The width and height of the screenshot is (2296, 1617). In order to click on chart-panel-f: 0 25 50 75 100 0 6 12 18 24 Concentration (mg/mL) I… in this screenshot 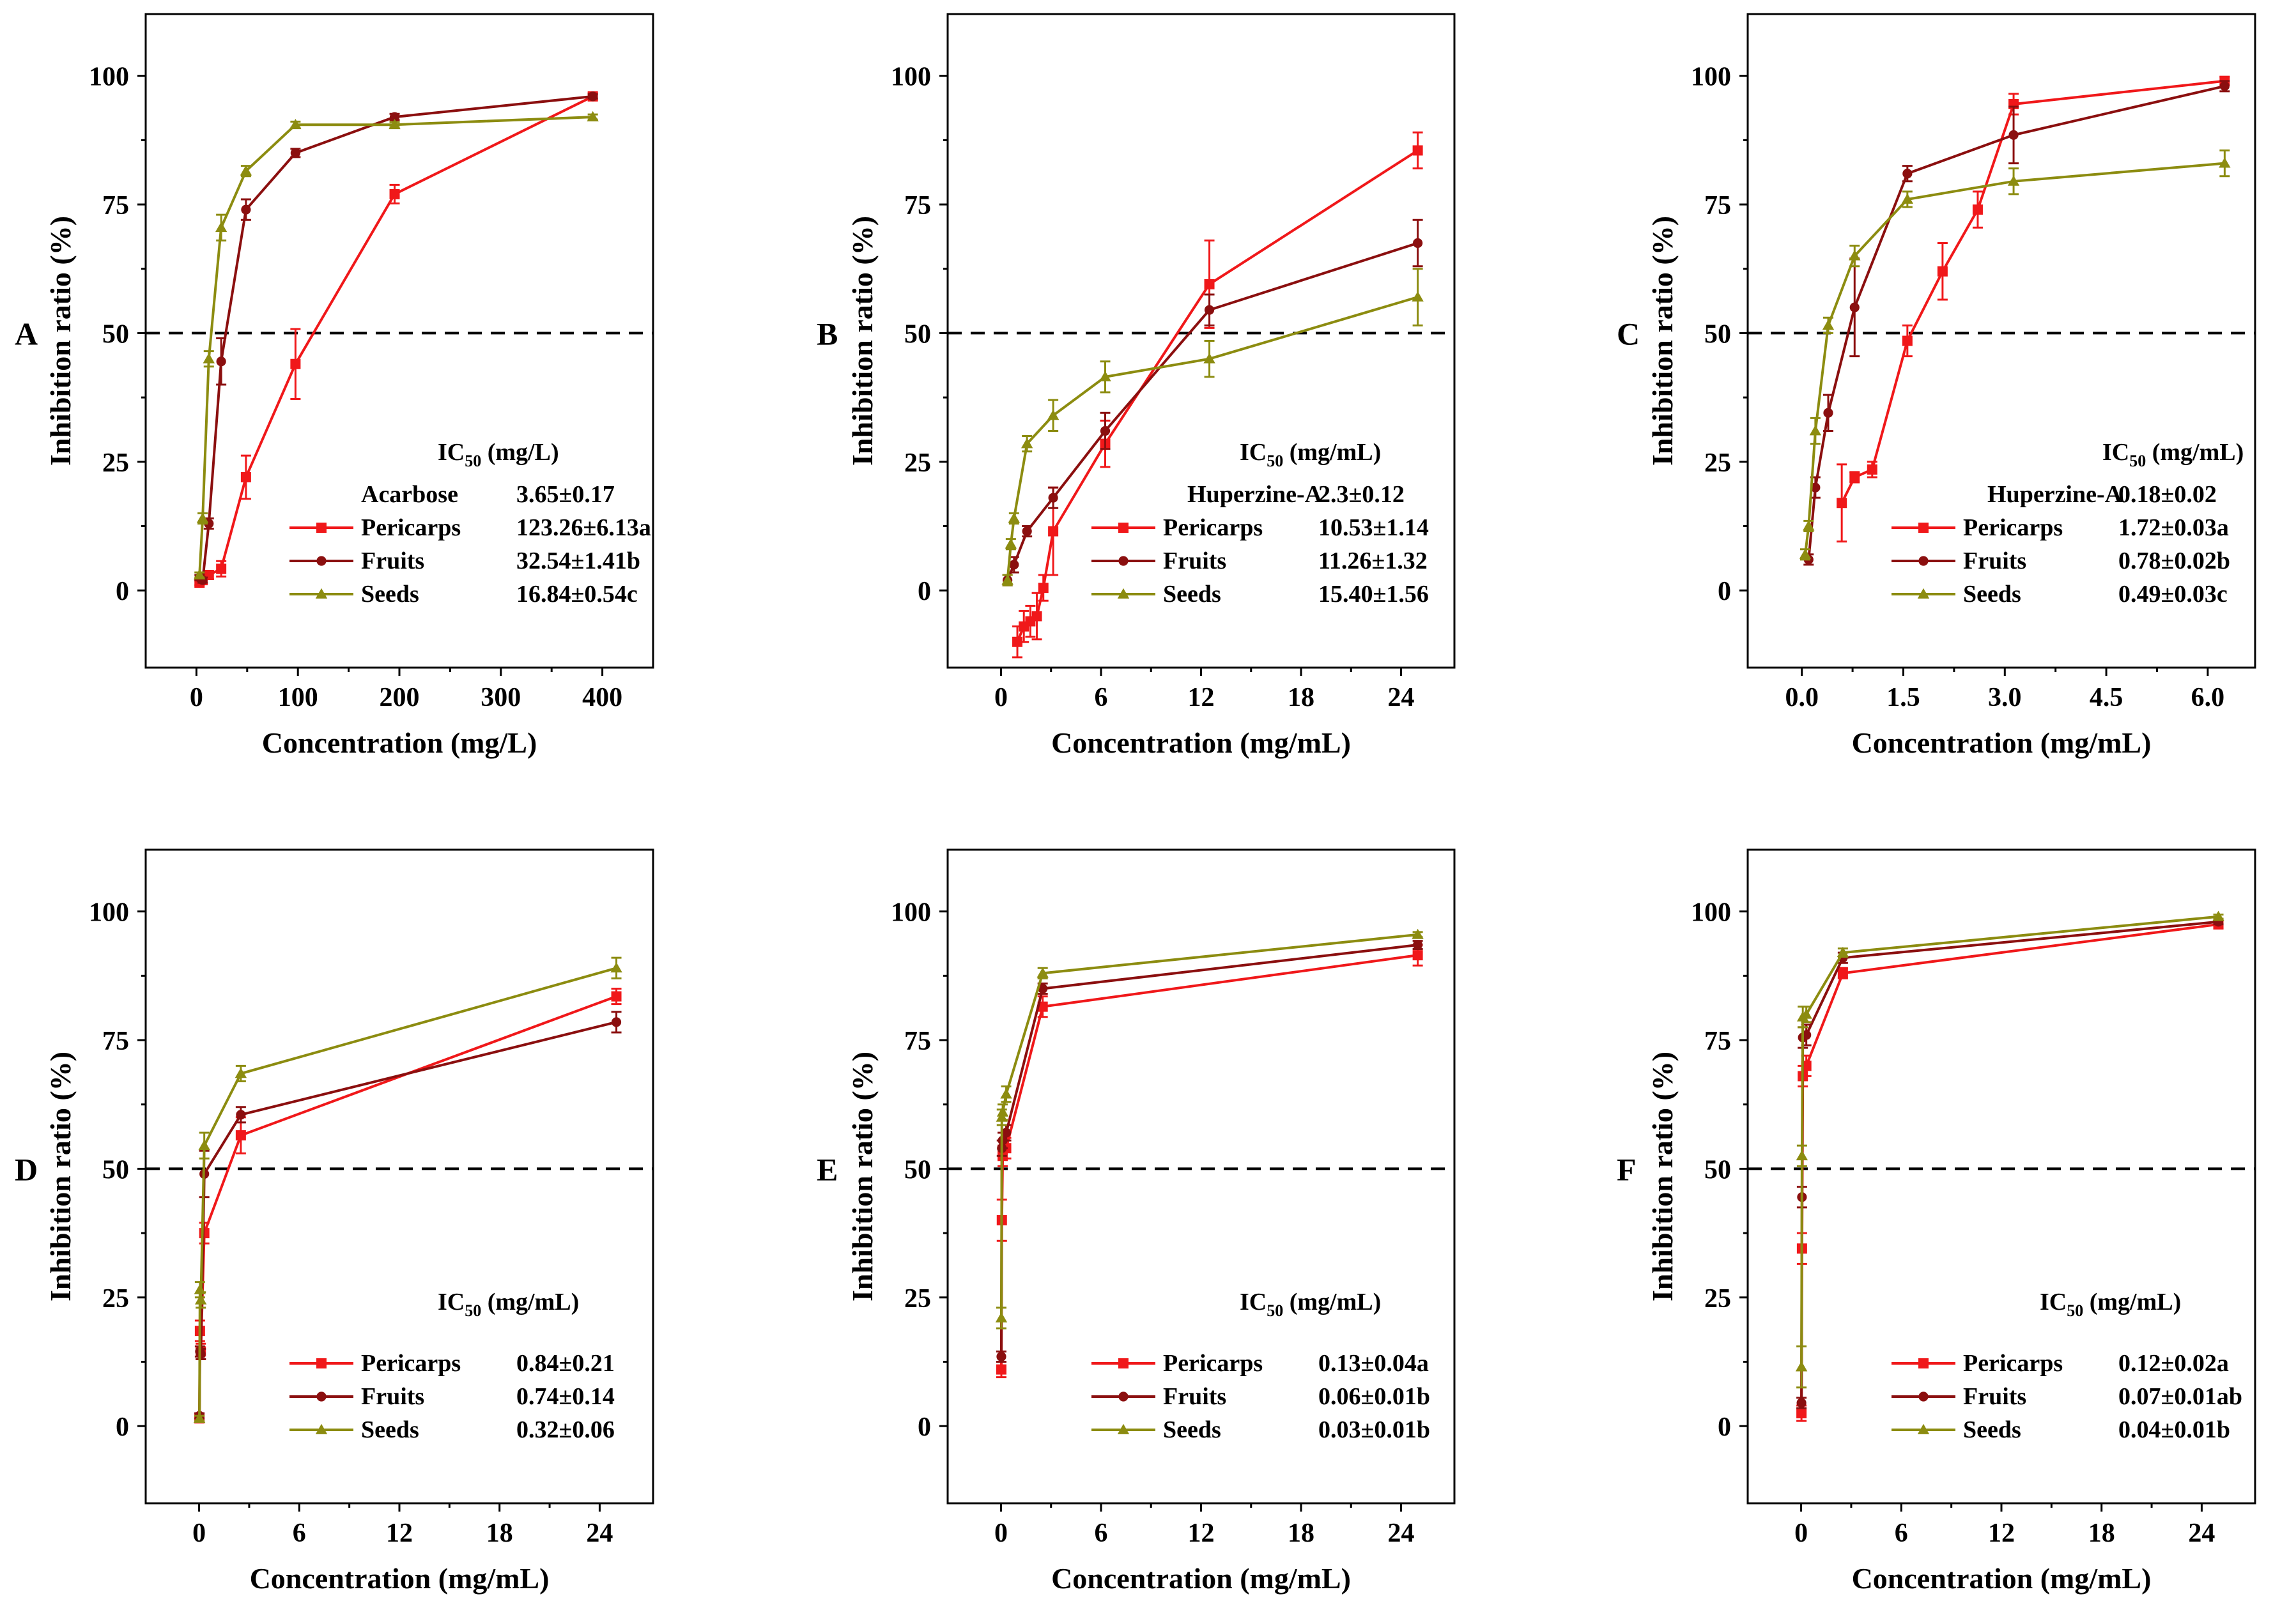, I will do `click(1936, 1222)`.